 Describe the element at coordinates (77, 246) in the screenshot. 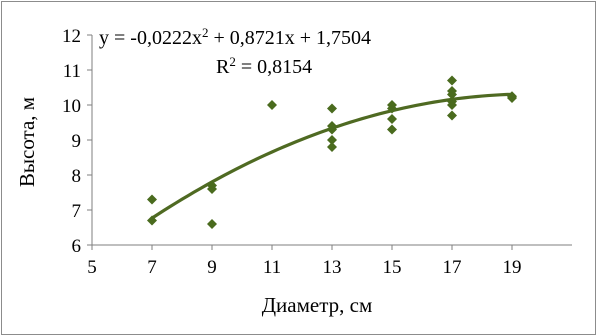

I see `y-tick-label: 6` at that location.